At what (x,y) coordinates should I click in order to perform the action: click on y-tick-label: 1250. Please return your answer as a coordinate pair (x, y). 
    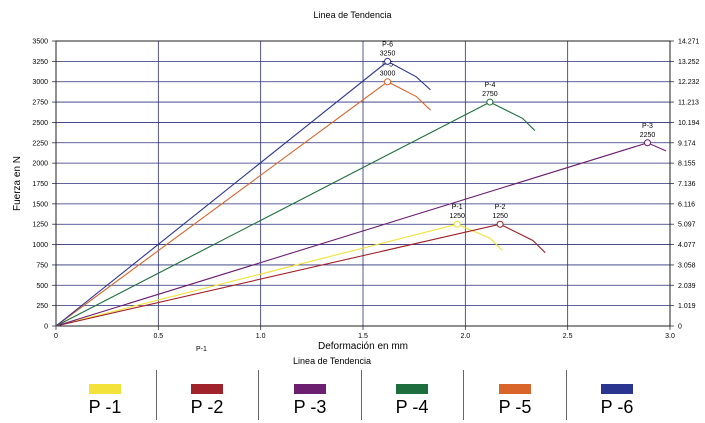
    Looking at the image, I should click on (40, 225).